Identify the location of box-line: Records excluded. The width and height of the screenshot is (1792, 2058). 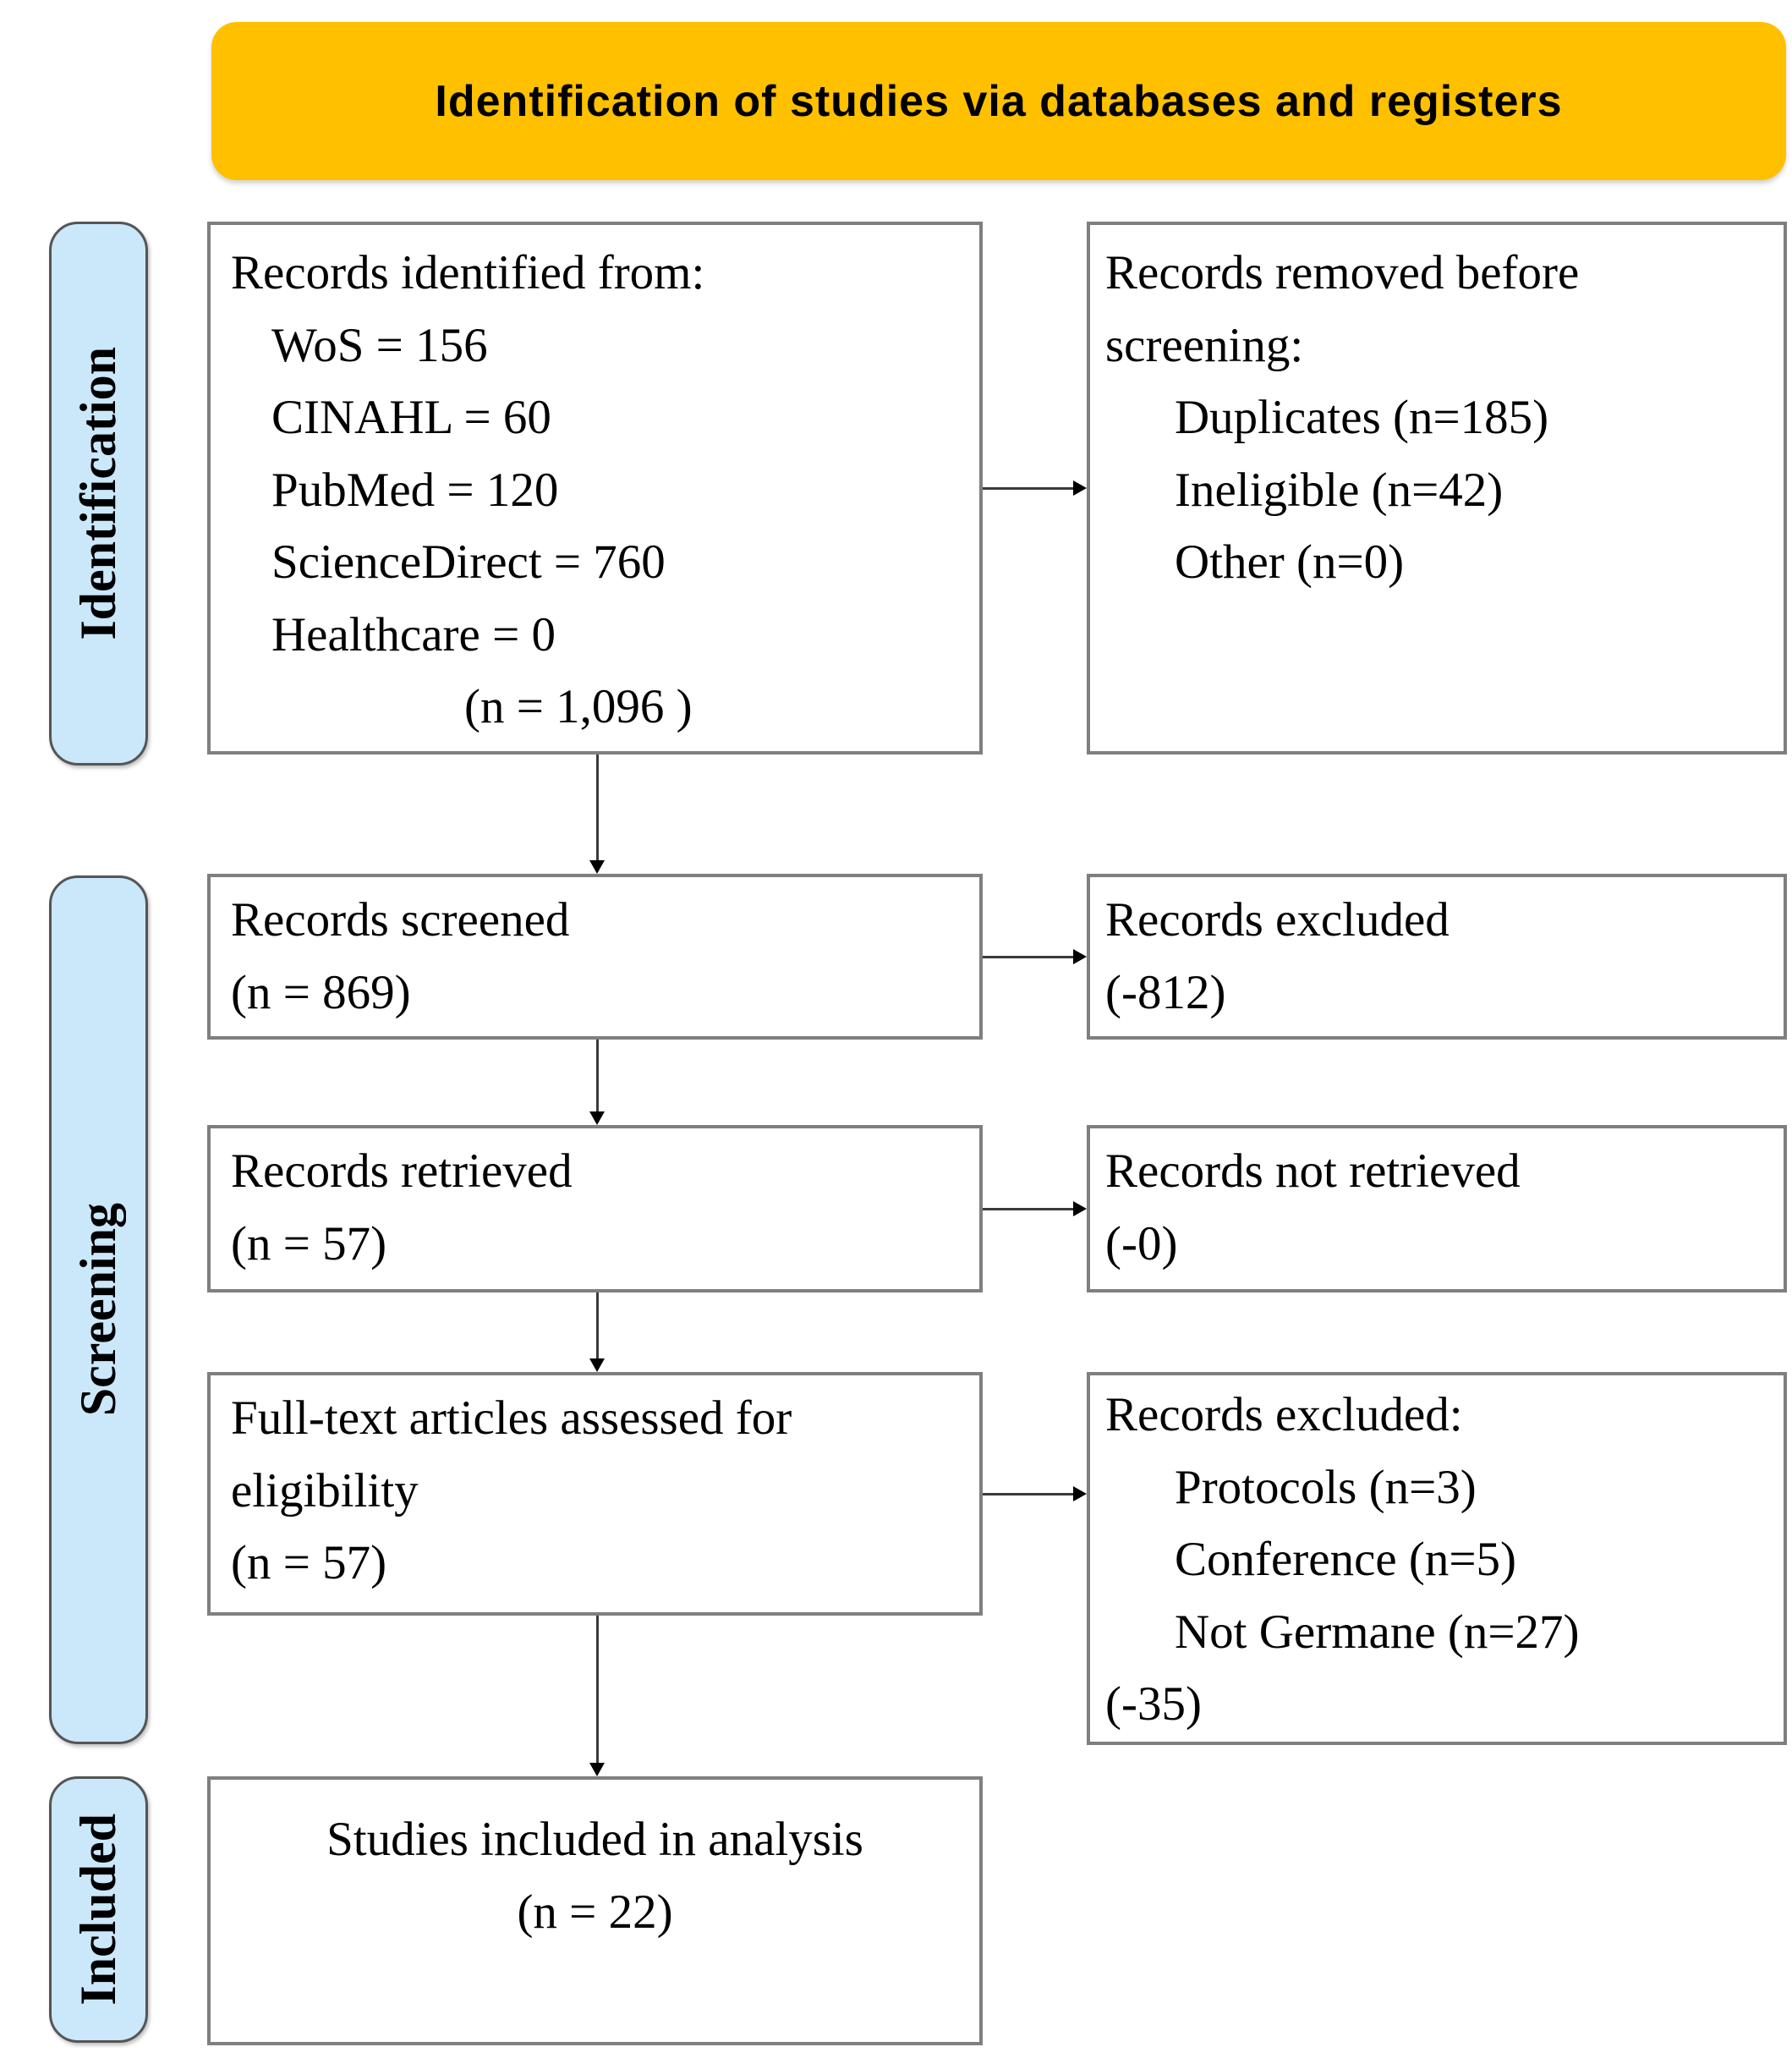
(1277, 920).